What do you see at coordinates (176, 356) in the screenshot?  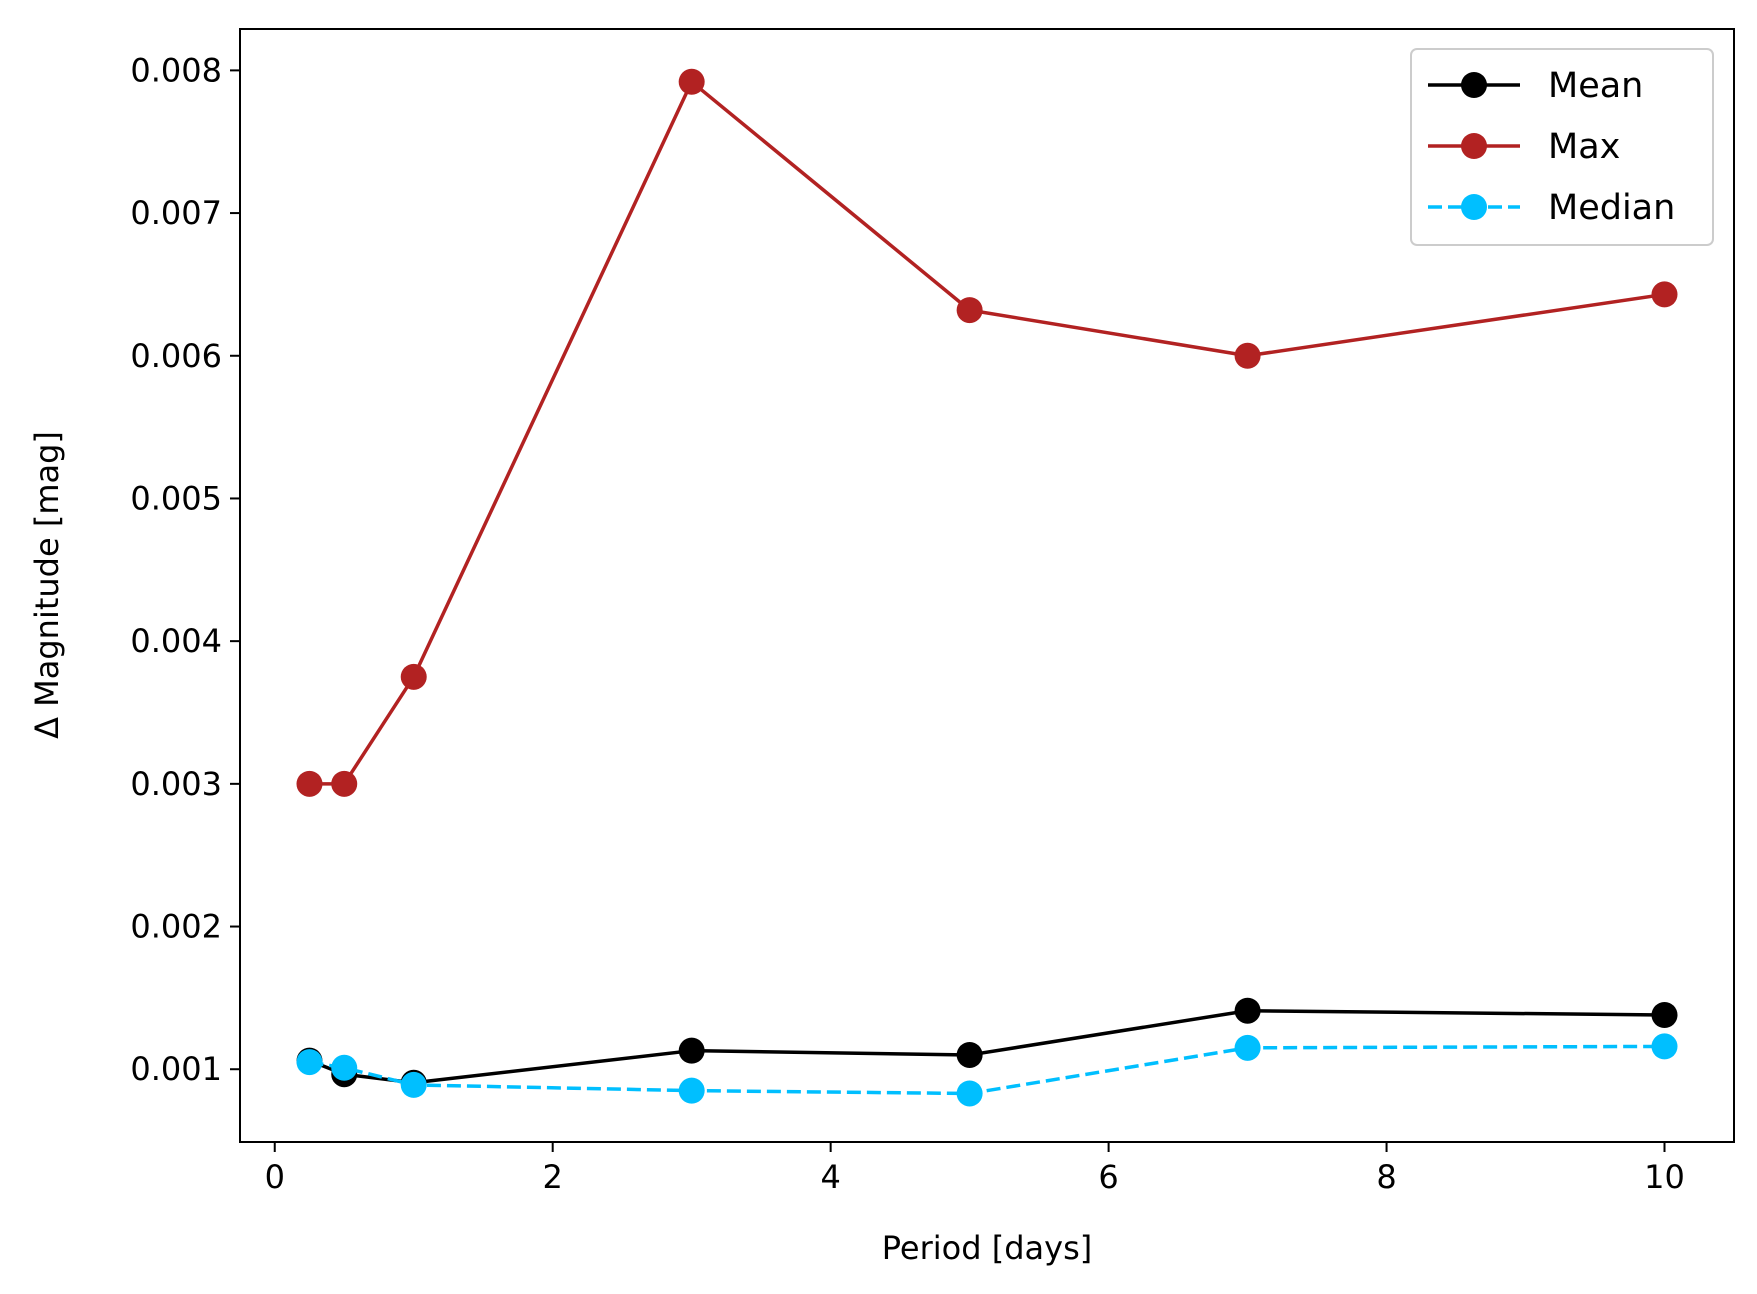 I see `y-tick-label: 0.006` at bounding box center [176, 356].